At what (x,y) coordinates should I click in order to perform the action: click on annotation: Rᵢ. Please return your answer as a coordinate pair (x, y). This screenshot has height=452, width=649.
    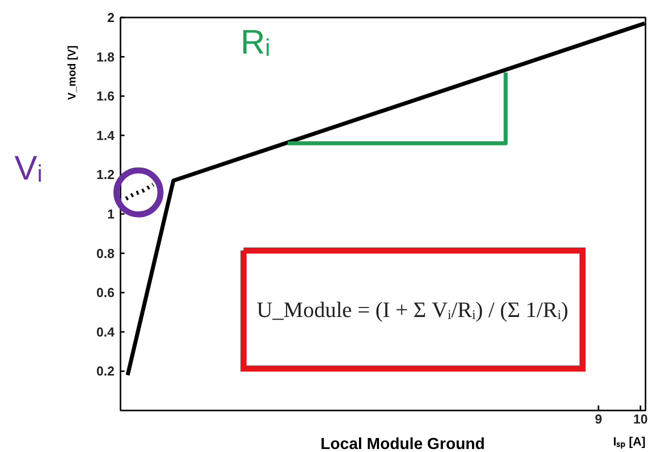
    Looking at the image, I should click on (255, 43).